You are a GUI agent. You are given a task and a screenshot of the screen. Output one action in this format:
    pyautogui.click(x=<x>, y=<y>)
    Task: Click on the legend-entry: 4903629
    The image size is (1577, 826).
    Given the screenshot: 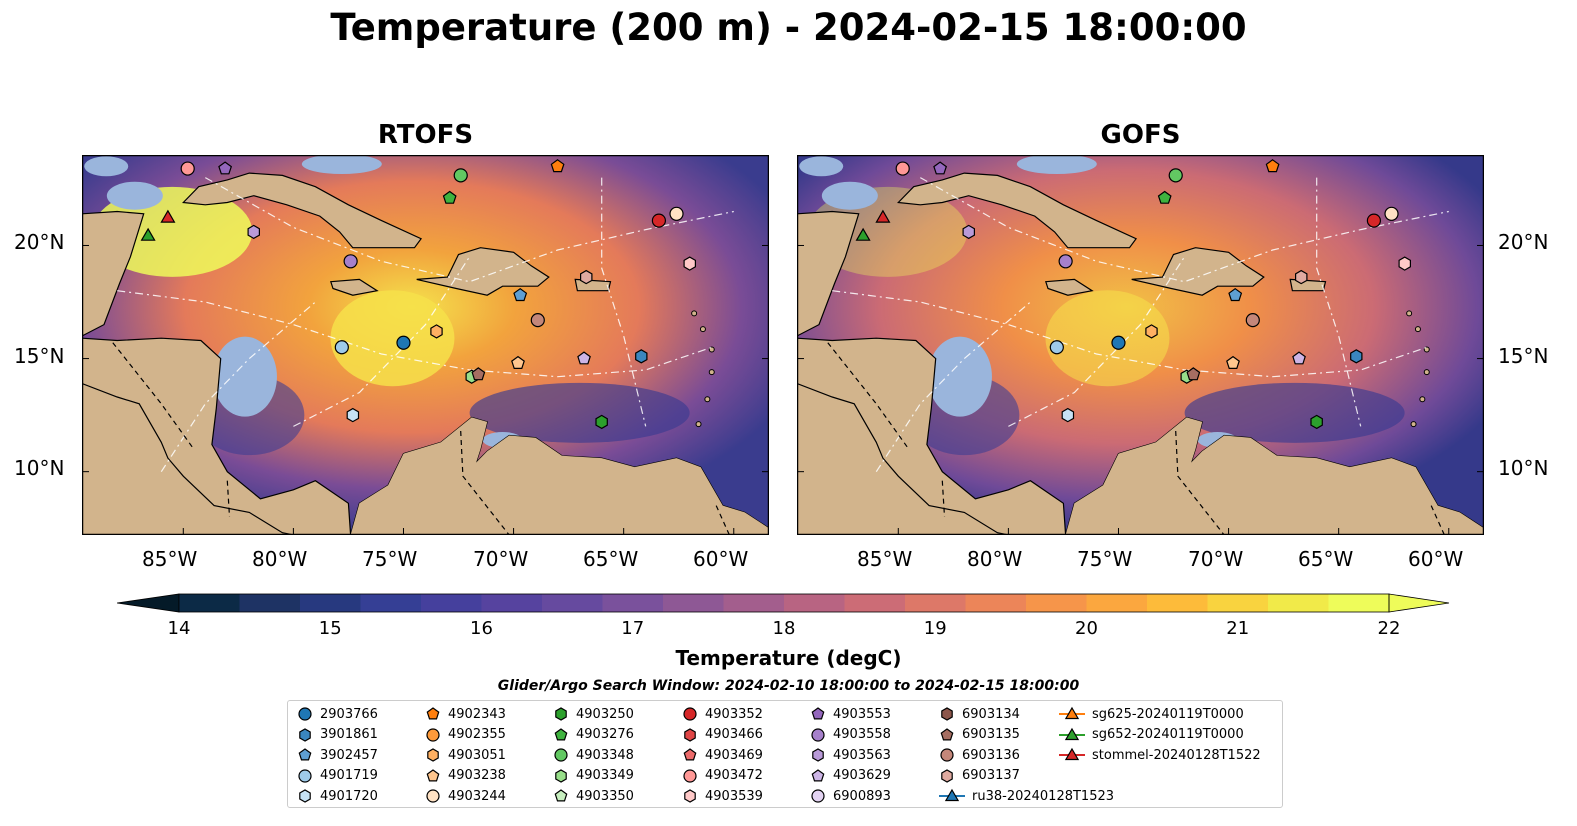 What is the action you would take?
    pyautogui.click(x=850, y=776)
    